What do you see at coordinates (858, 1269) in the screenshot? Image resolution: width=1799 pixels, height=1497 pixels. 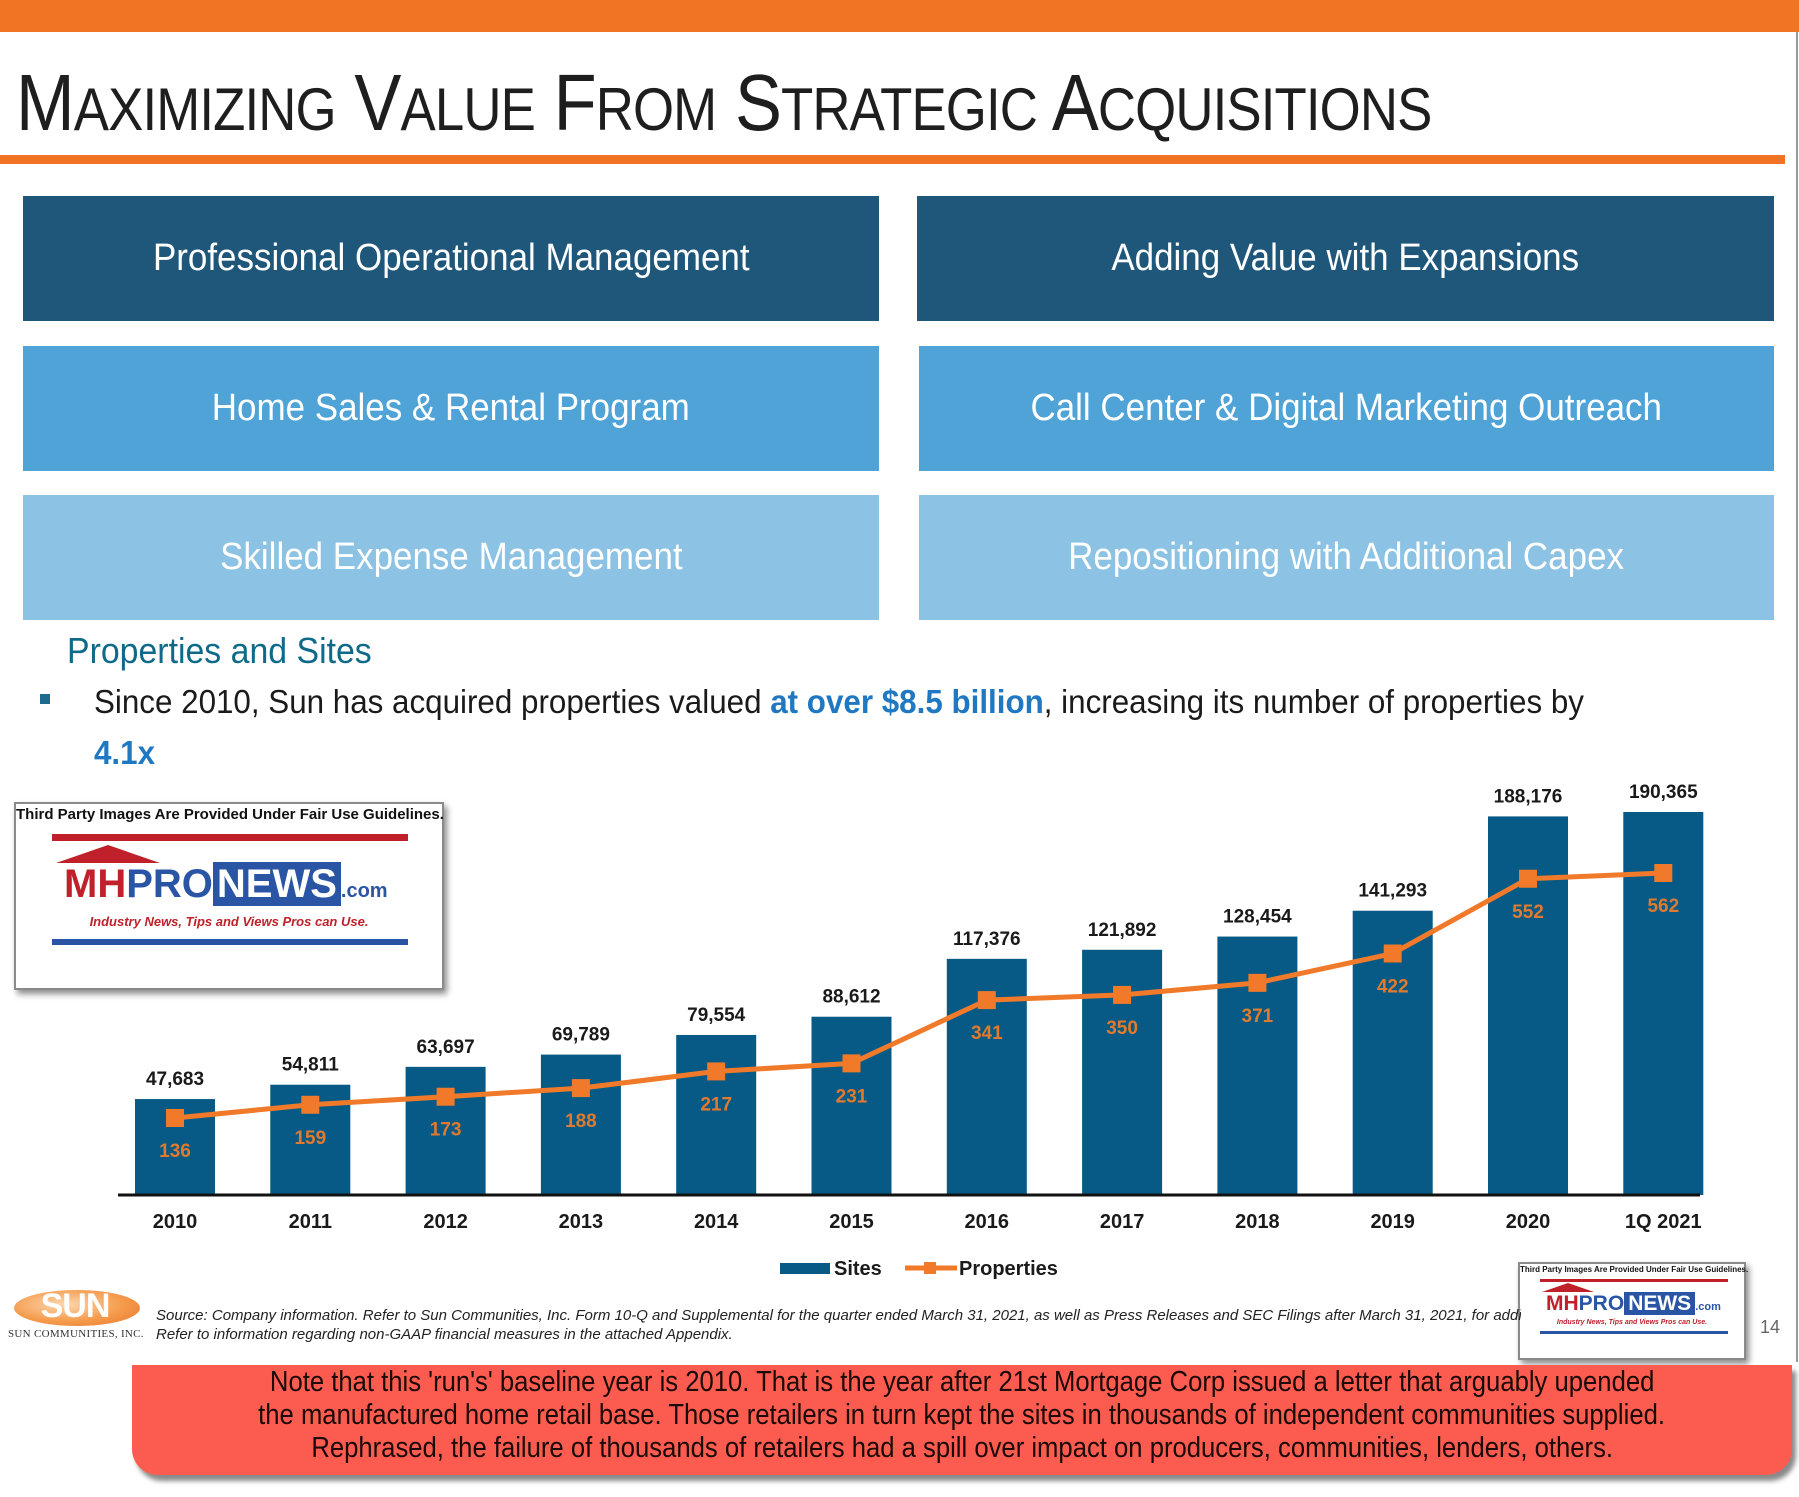 I see `legend-sites-label: Sites` at bounding box center [858, 1269].